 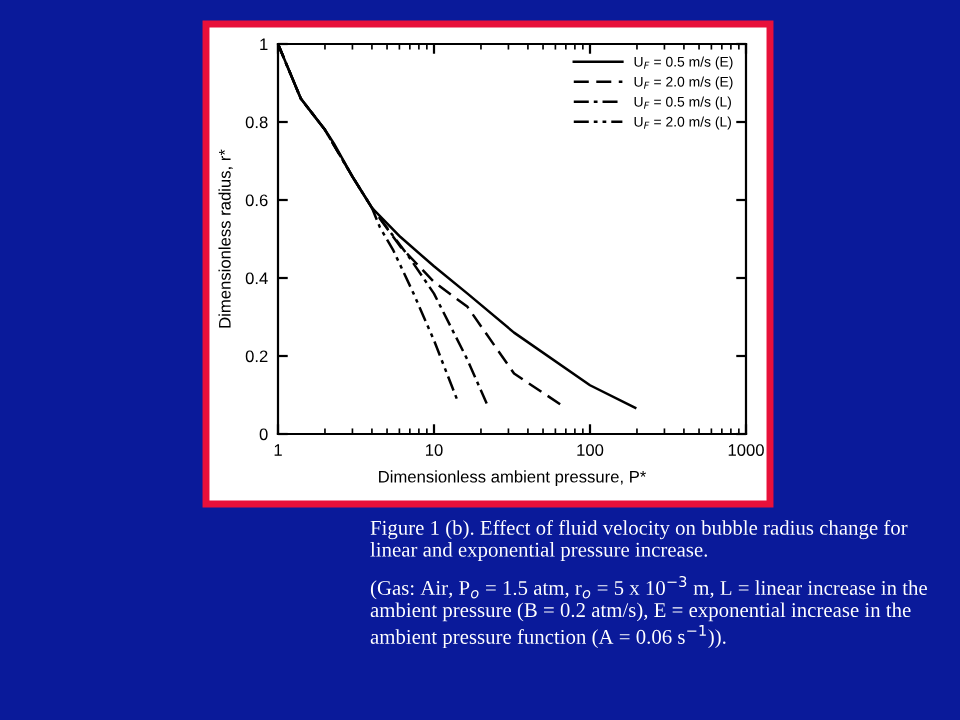 I want to click on y-tick-label: 0.8, so click(x=256, y=122).